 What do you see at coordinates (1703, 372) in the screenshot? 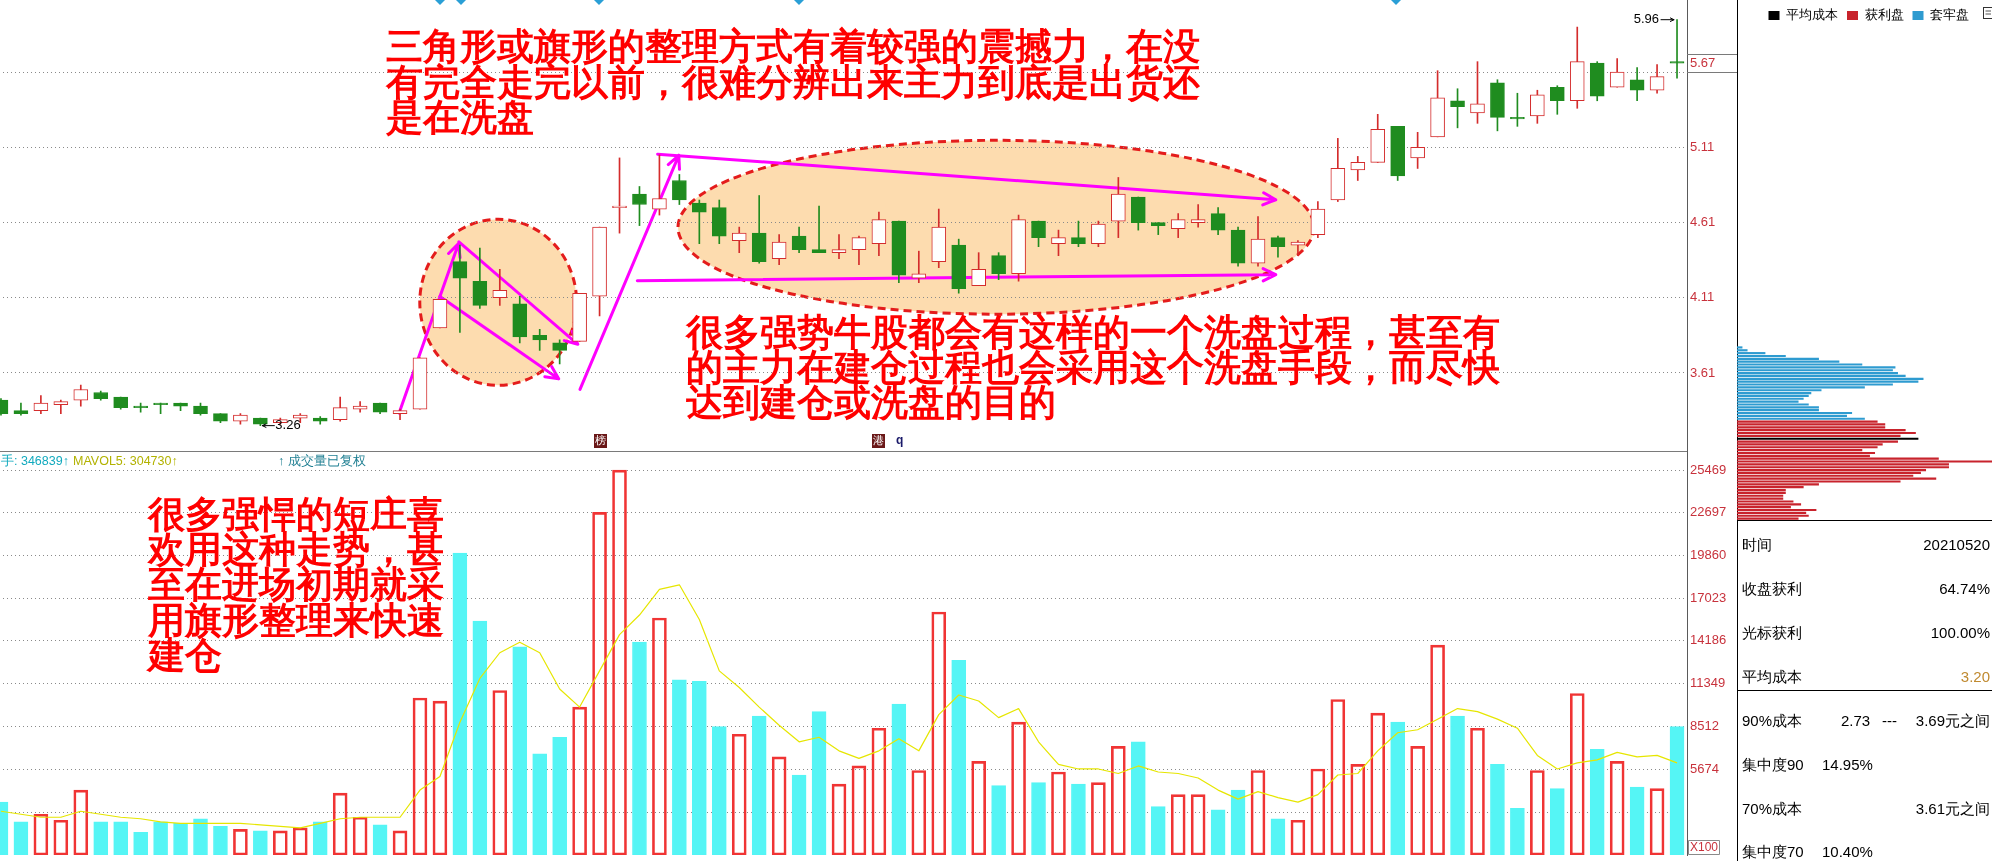
I see `y-tick-label: 3.61` at bounding box center [1703, 372].